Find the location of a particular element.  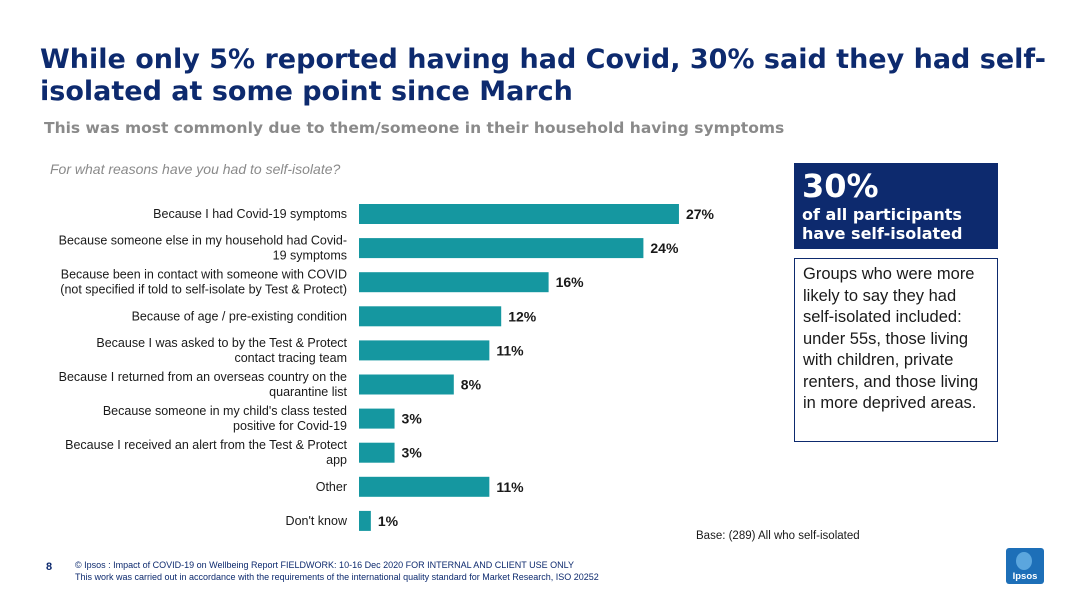

bar-value-label: 16% is located at coordinates (570, 282).